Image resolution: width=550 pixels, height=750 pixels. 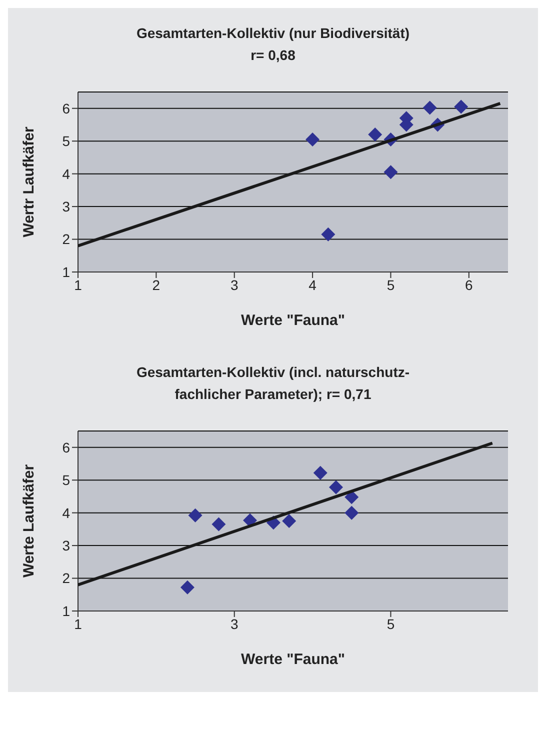 I want to click on x-tick-label: 6, so click(x=469, y=284).